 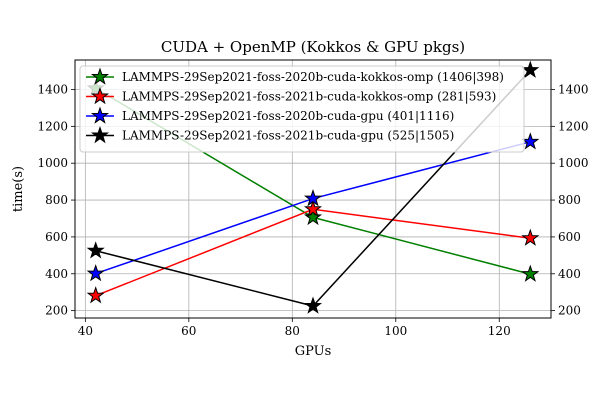 What do you see at coordinates (52, 89) in the screenshot?
I see `y-tick-label-left: 1400` at bounding box center [52, 89].